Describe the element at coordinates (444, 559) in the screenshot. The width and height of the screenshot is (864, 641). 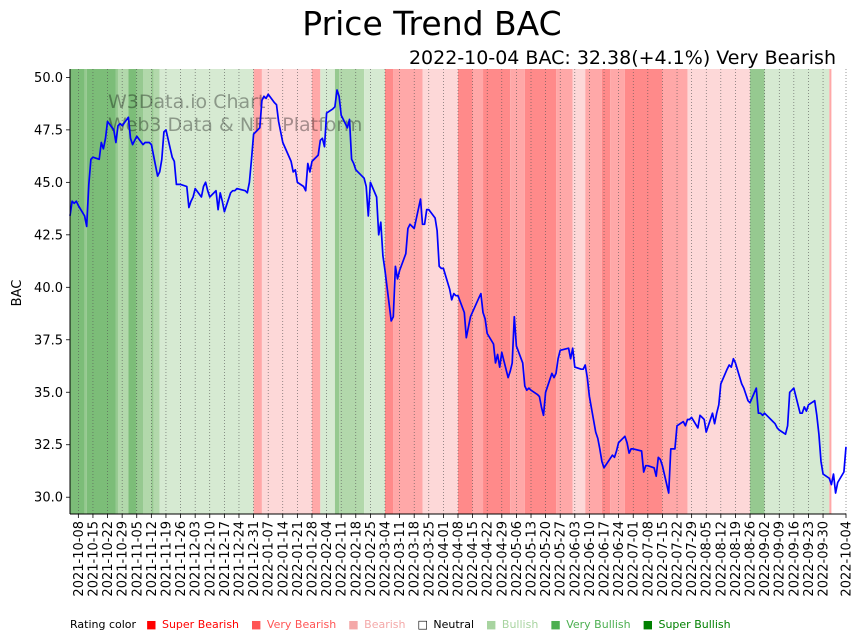
I see `x-tick-label: 2022-04-01` at that location.